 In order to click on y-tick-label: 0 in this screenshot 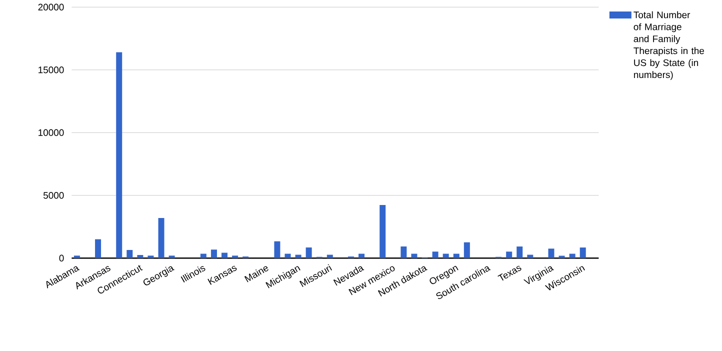, I will do `click(61, 258)`.